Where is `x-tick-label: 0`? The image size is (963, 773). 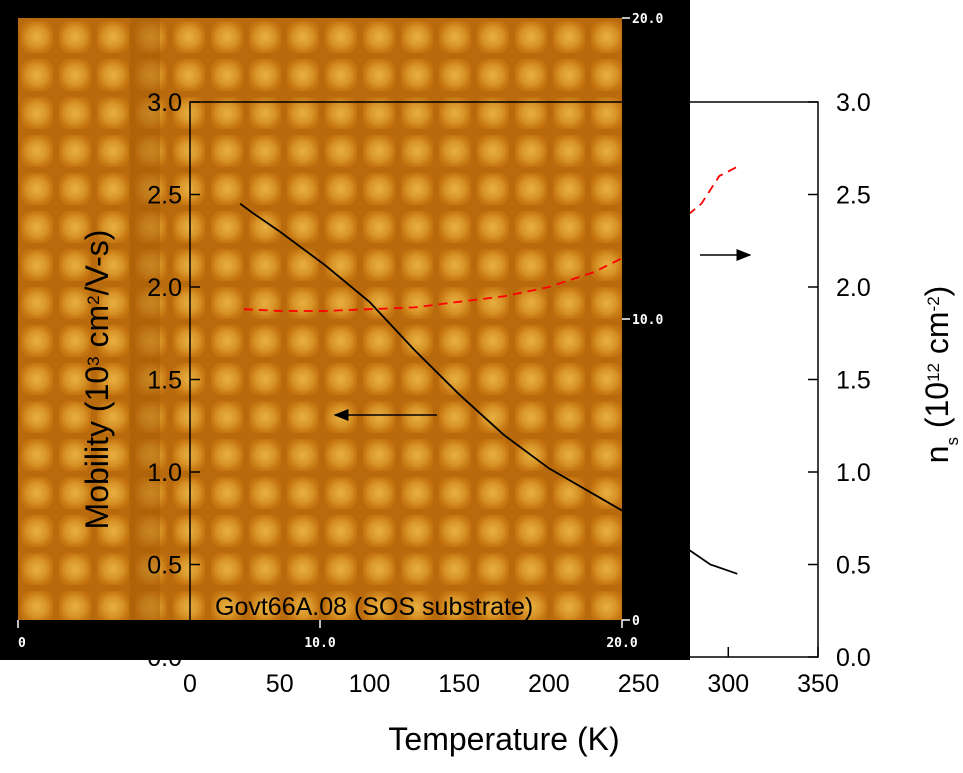
x-tick-label: 0 is located at coordinates (190, 684).